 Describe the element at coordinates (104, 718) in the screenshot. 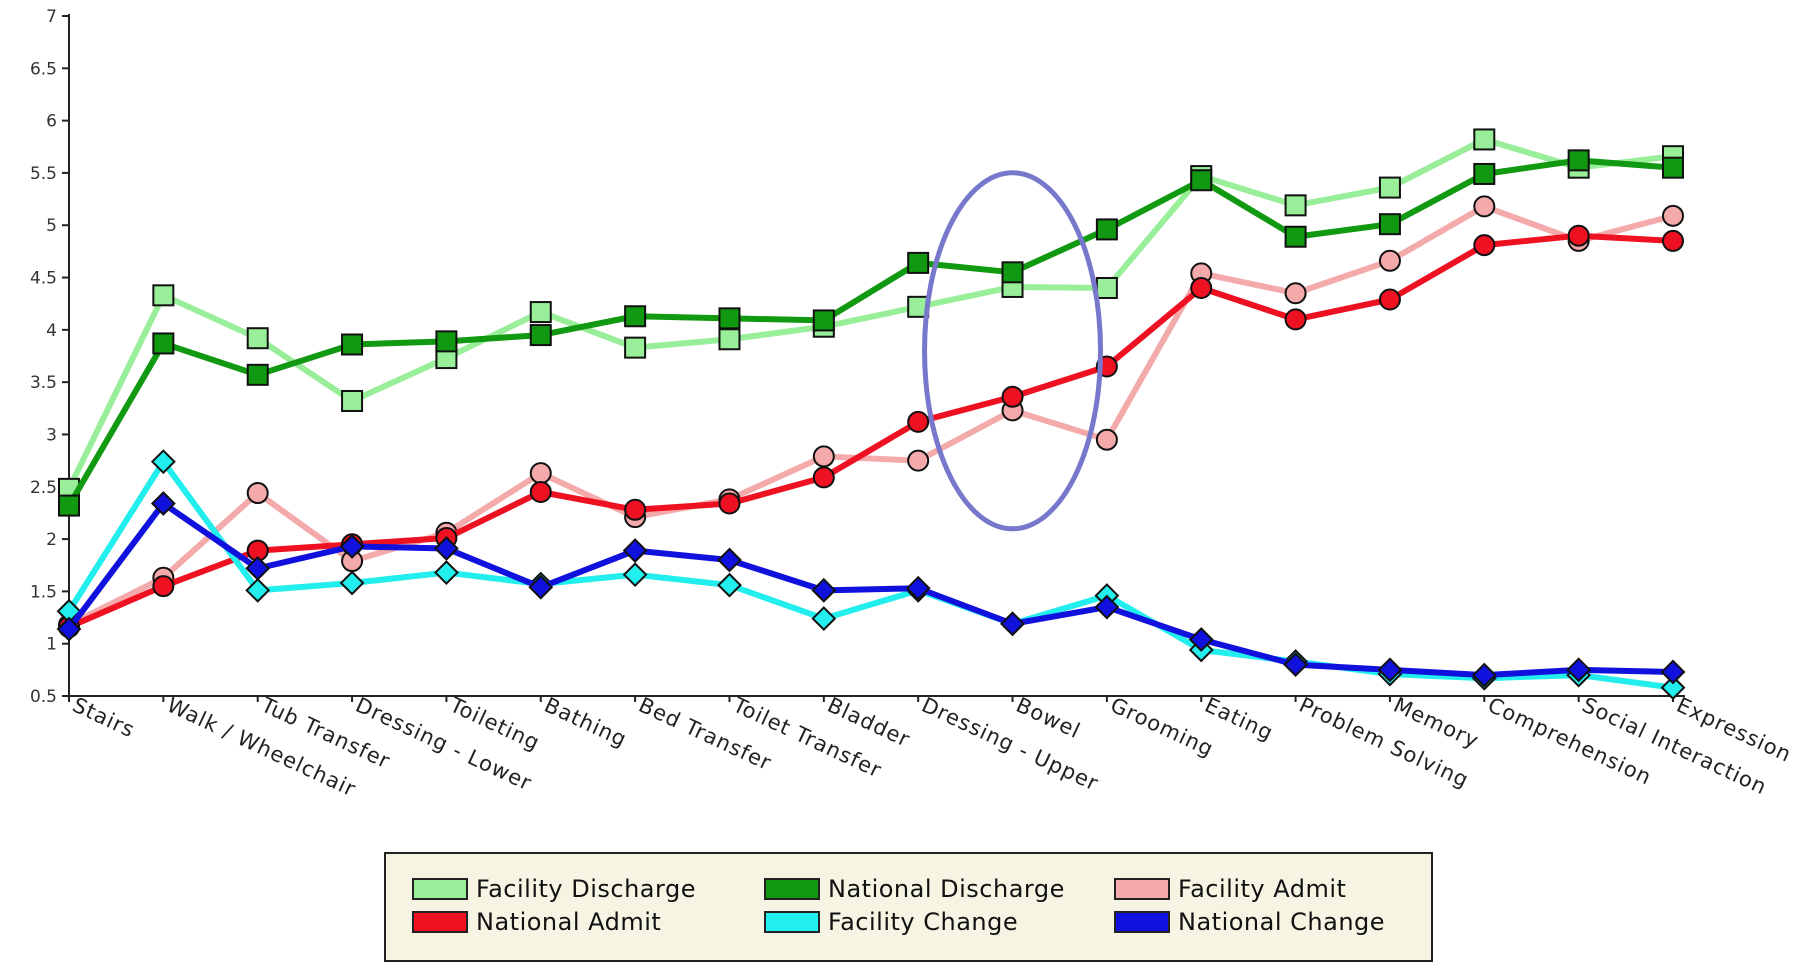

I see `category-label: Stairs` at that location.